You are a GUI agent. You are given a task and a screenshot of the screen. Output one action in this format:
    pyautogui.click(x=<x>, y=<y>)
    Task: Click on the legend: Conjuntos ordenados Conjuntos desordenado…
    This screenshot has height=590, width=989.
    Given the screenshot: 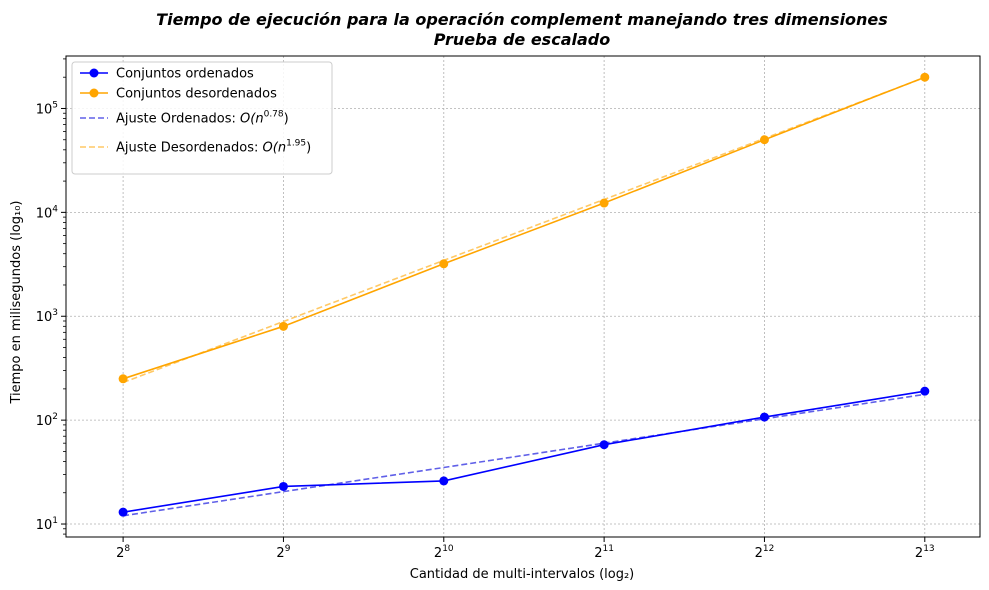 What is the action you would take?
    pyautogui.click(x=202, y=118)
    